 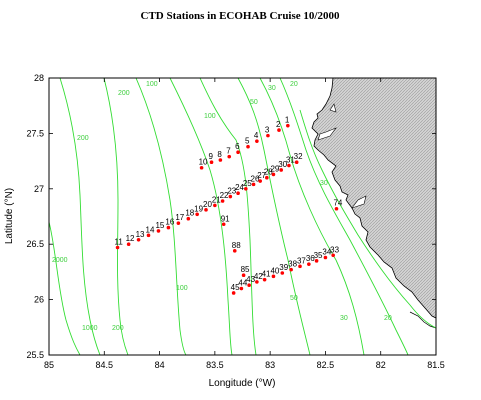 What do you see at coordinates (261, 175) in the screenshot?
I see `station-label: 27` at bounding box center [261, 175].